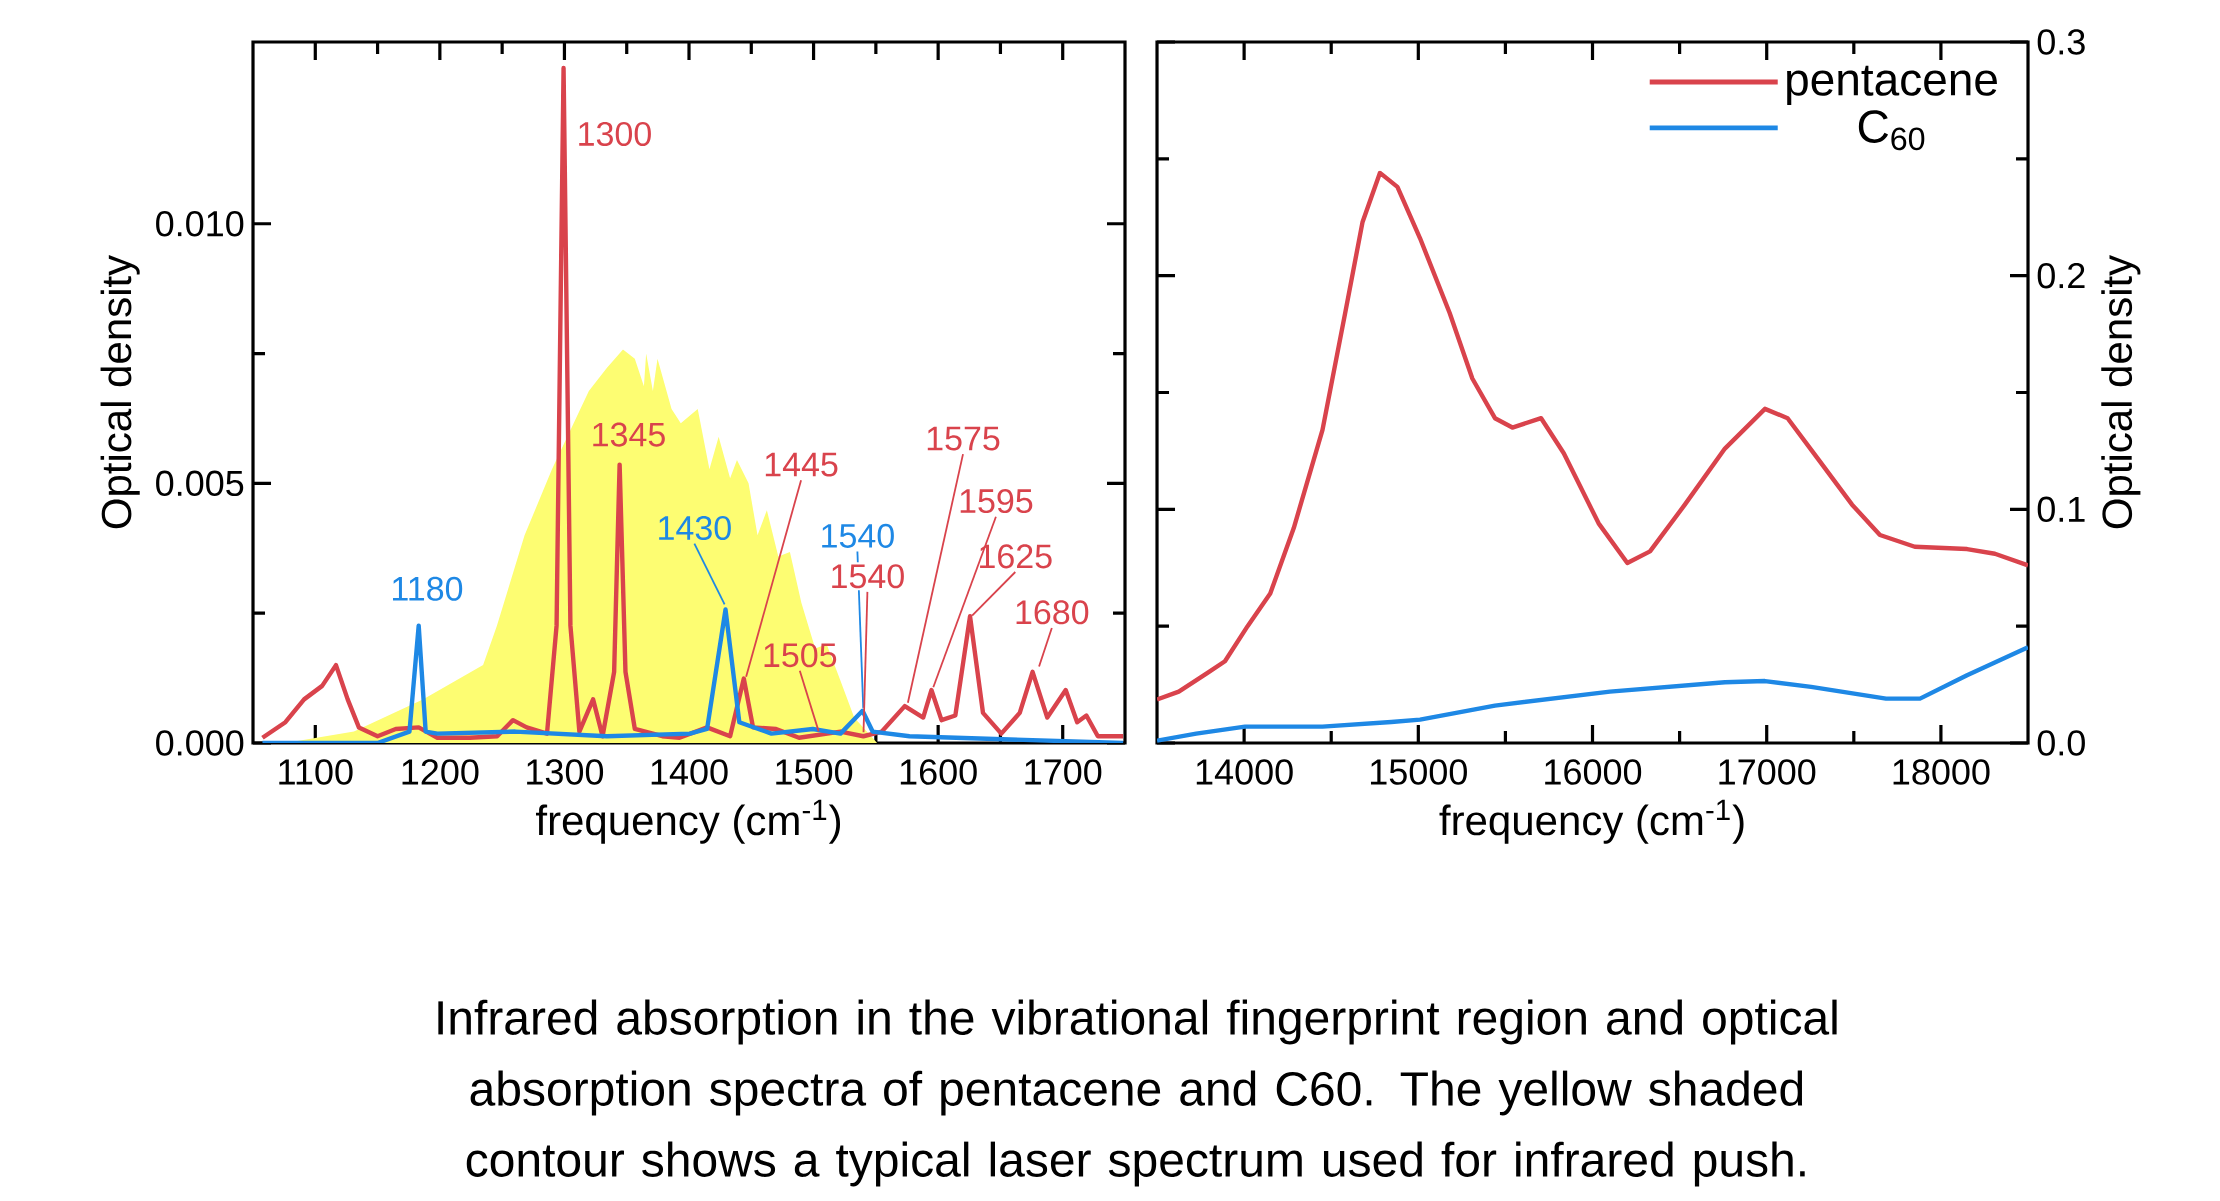 The height and width of the screenshot is (1201, 2220). What do you see at coordinates (938, 772) in the screenshot?
I see `x-tick-label: 1600` at bounding box center [938, 772].